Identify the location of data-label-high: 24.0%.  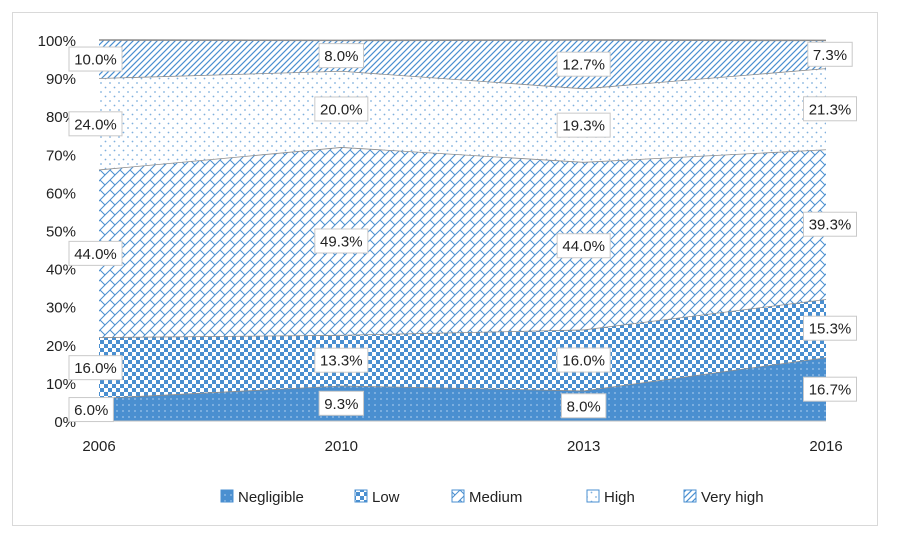
(95, 124).